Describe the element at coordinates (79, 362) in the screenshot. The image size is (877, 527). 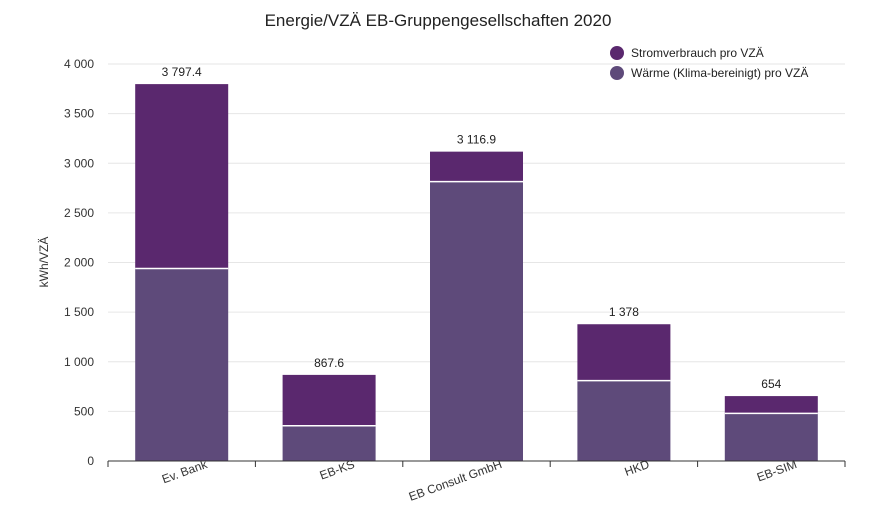
I see `y-tick-label: 1 000` at that location.